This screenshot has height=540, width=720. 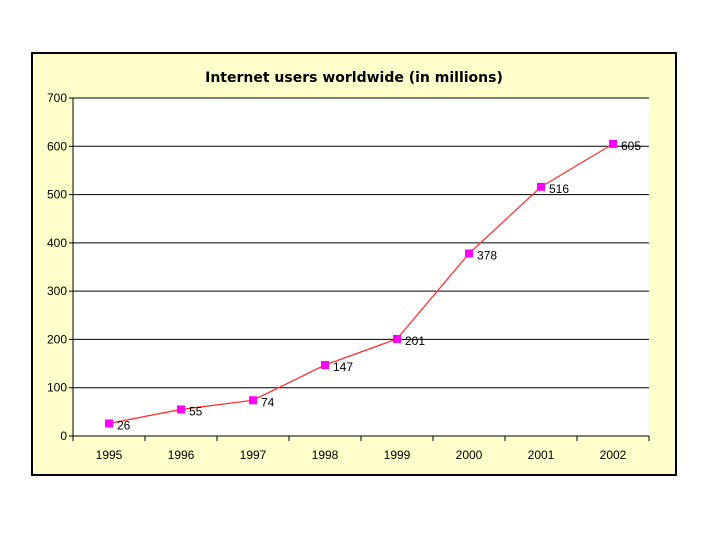 What do you see at coordinates (253, 455) in the screenshot?
I see `x-tick-label: 1997` at bounding box center [253, 455].